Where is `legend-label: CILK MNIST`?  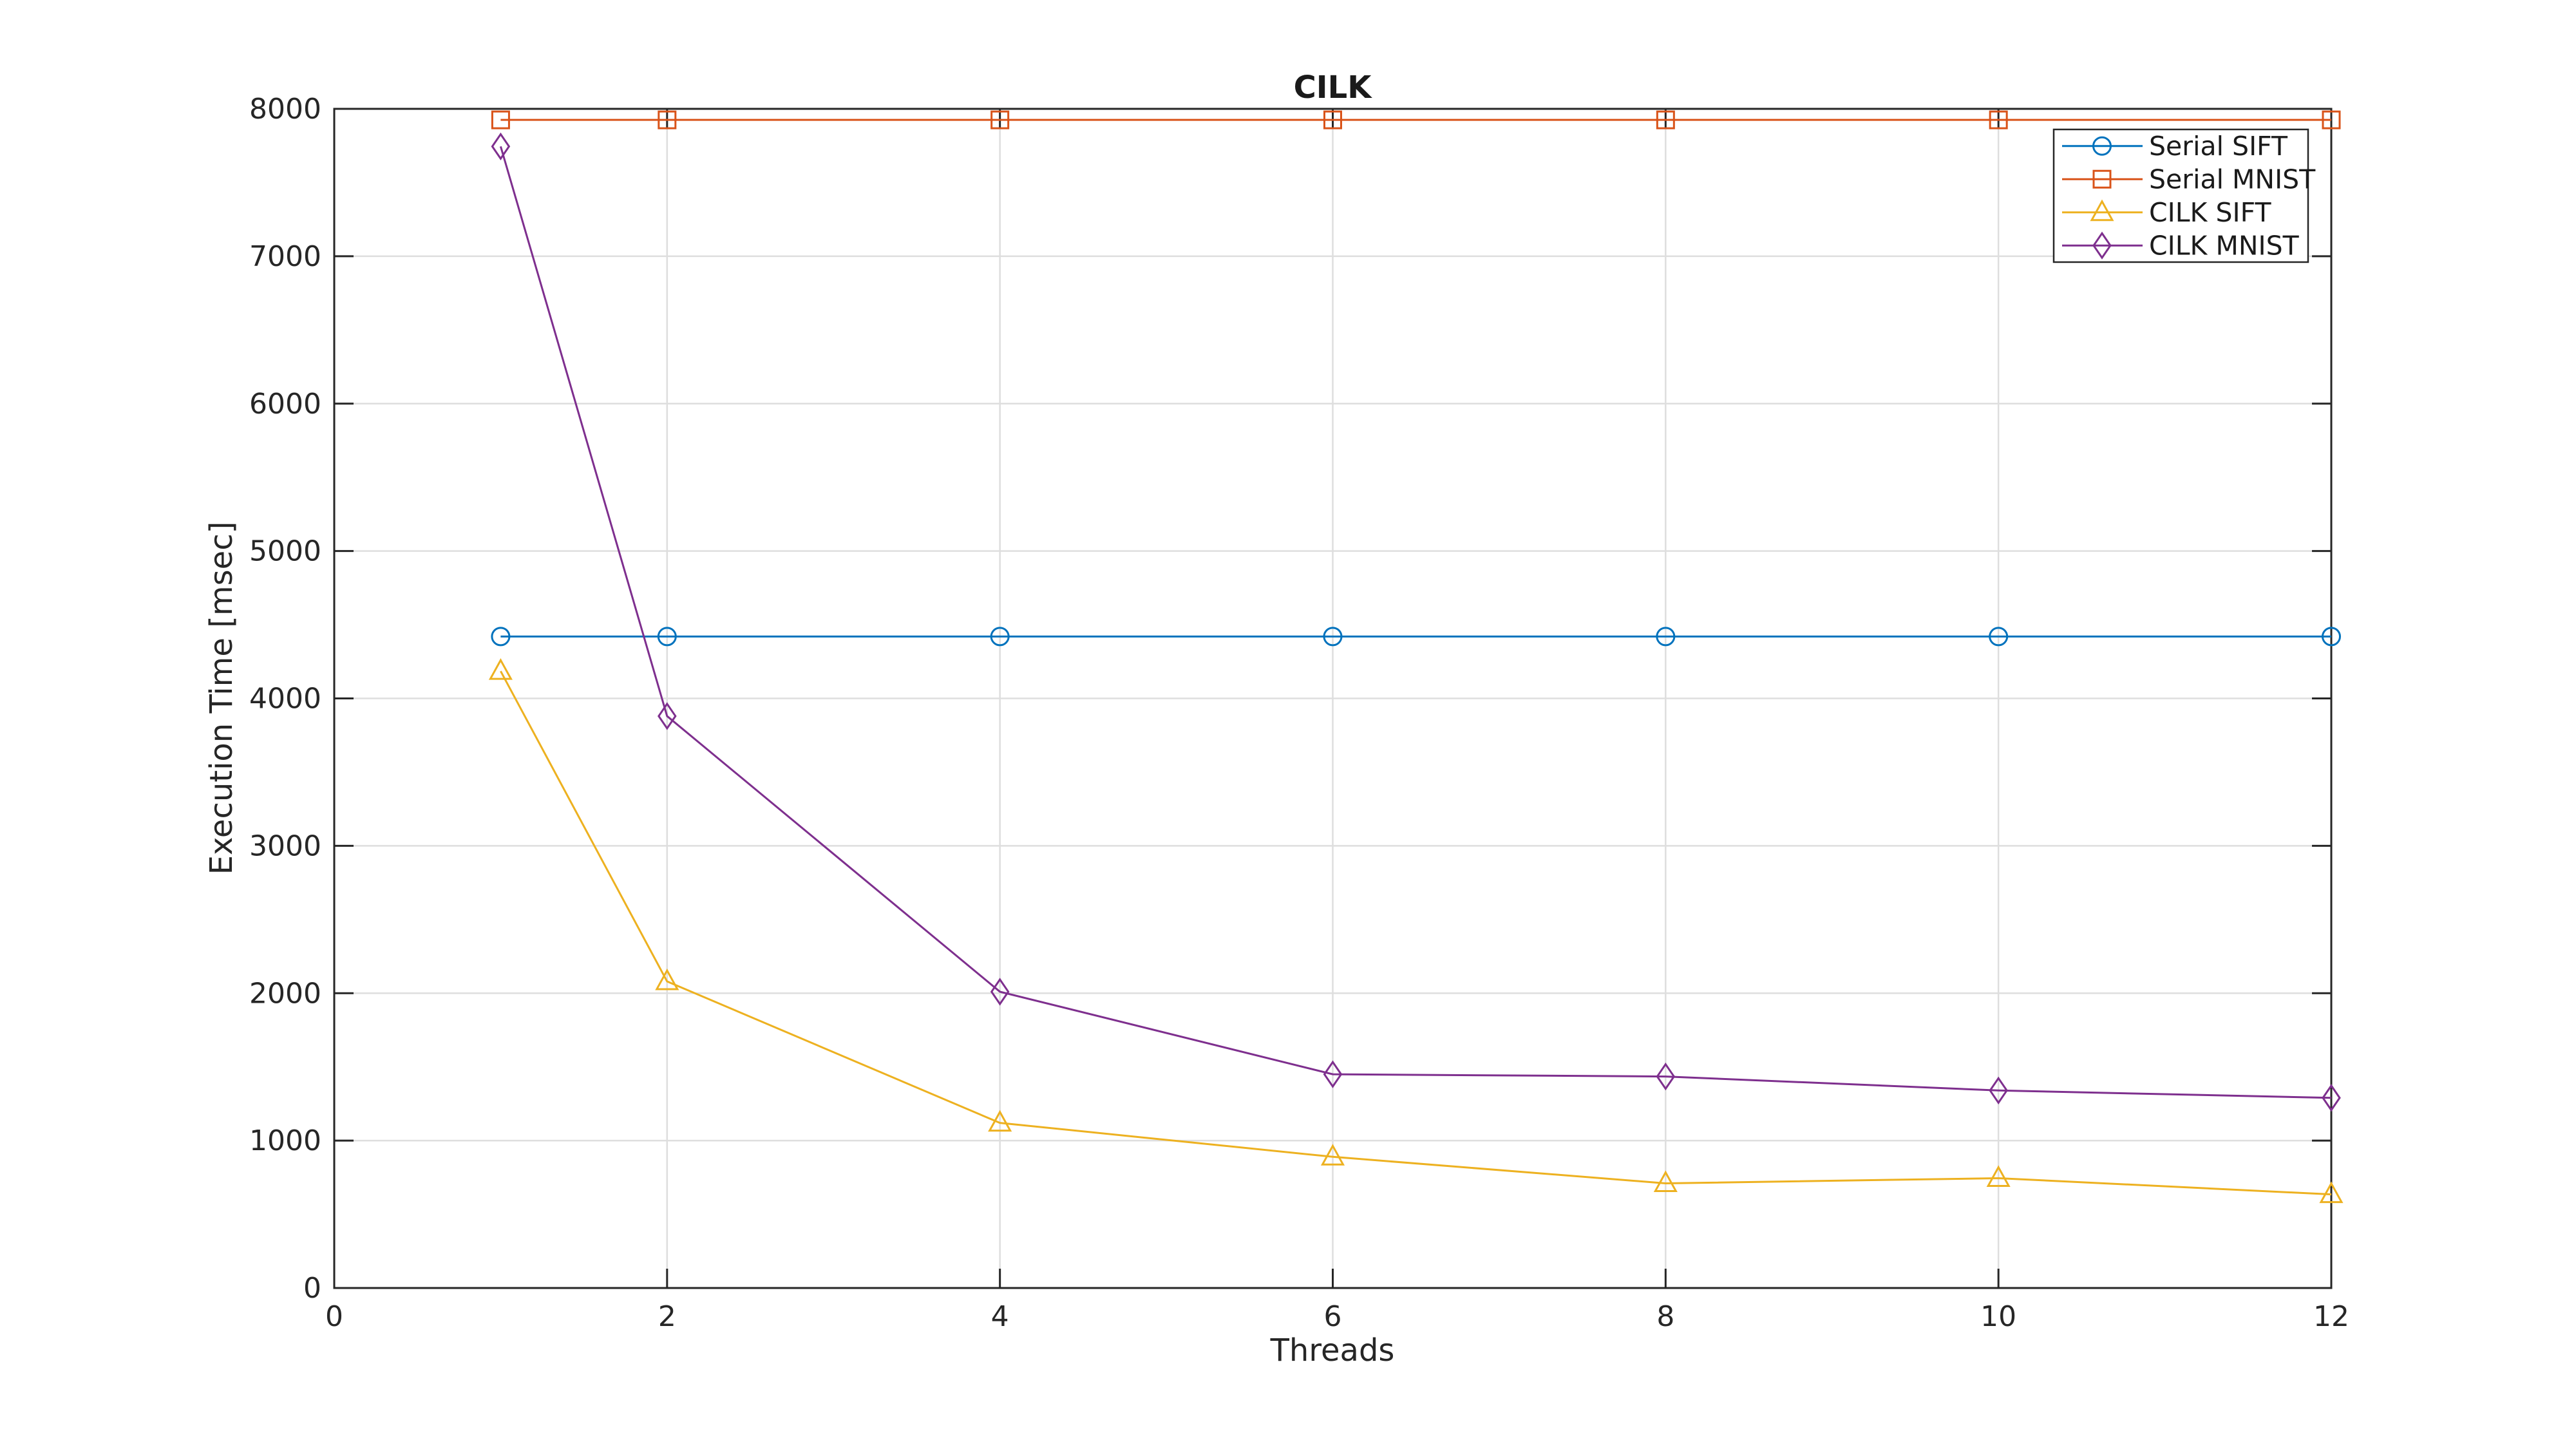 legend-label: CILK MNIST is located at coordinates (2225, 246).